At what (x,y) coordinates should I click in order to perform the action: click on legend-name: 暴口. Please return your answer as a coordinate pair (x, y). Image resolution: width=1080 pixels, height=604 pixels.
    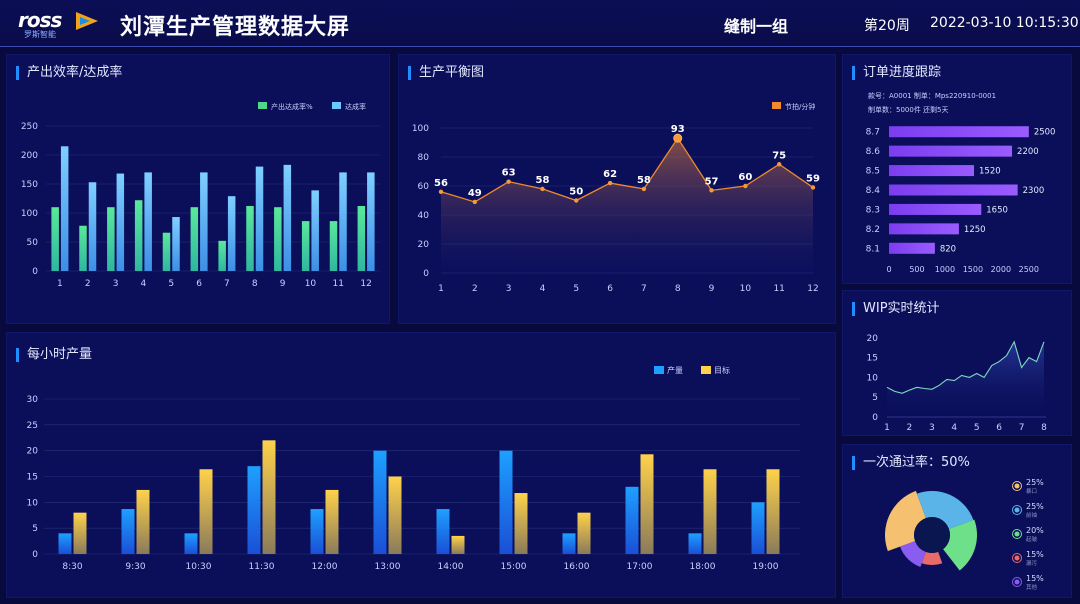
    Looking at the image, I should click on (1031, 491).